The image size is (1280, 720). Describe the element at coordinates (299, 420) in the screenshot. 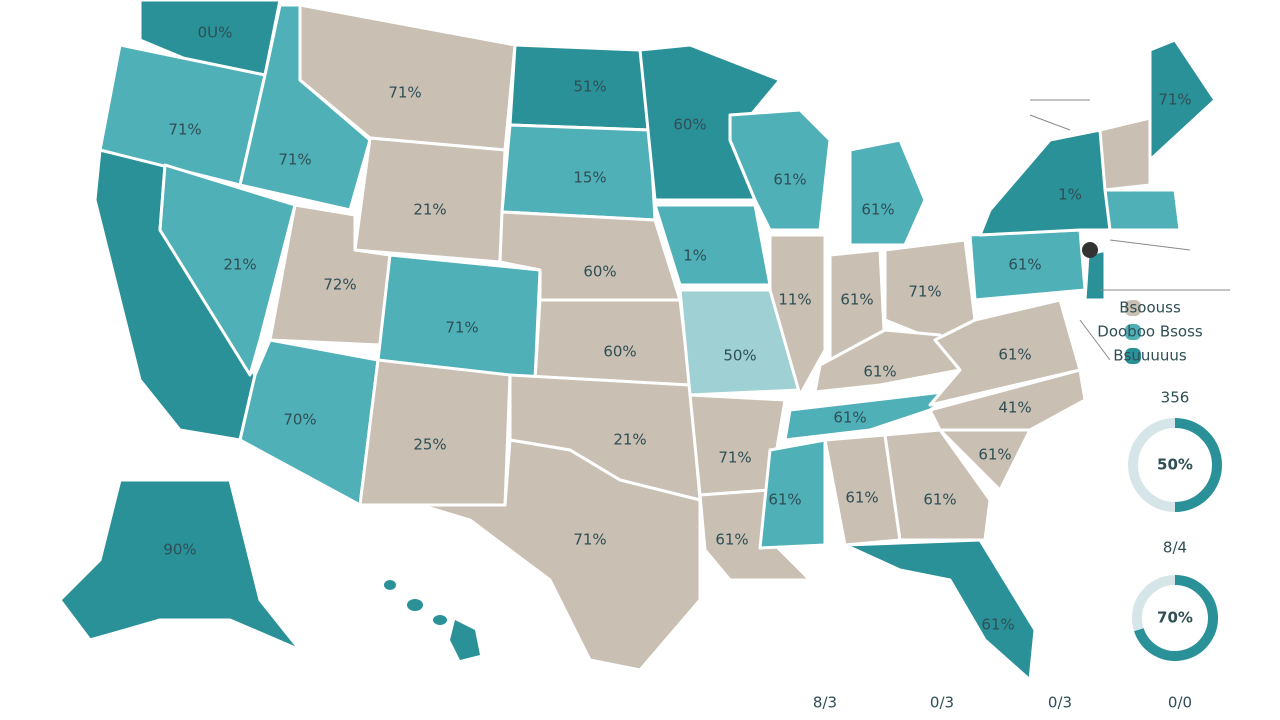

I see `state-label: 70%` at that location.